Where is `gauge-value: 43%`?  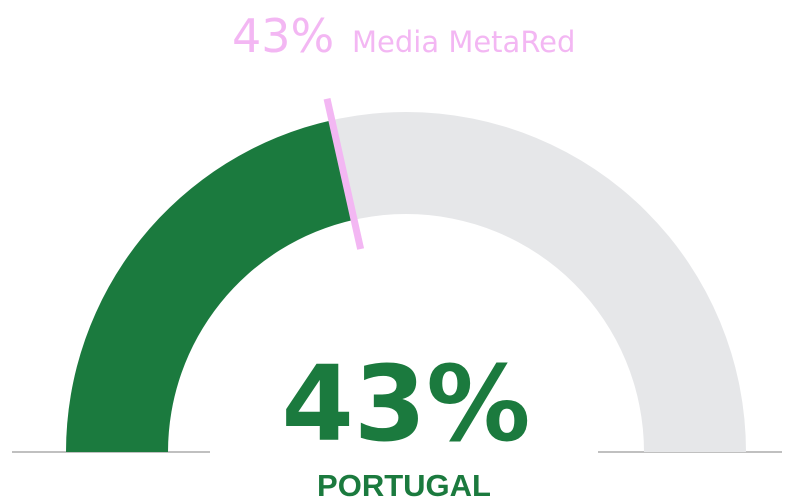
gauge-value: 43% is located at coordinates (406, 404).